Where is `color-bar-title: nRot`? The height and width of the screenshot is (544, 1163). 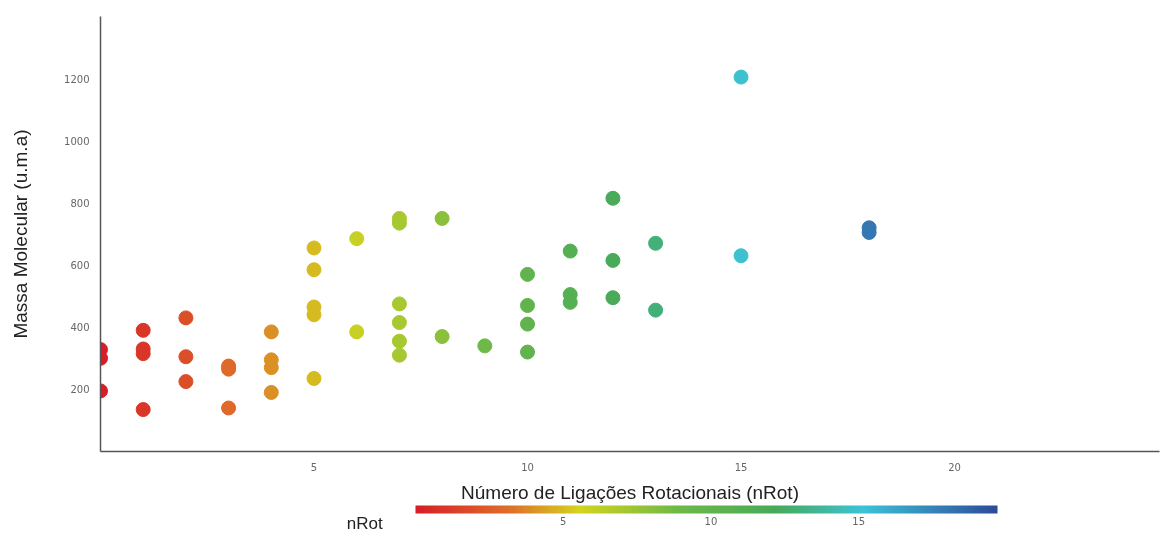 color-bar-title: nRot is located at coordinates (365, 523).